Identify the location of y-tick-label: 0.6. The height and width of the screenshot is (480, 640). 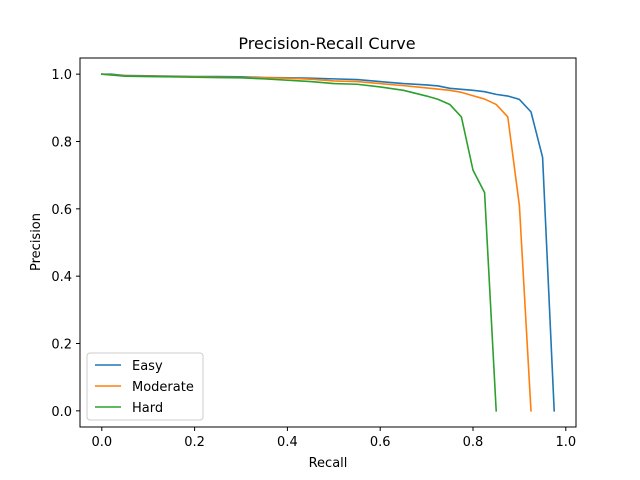
(61, 210).